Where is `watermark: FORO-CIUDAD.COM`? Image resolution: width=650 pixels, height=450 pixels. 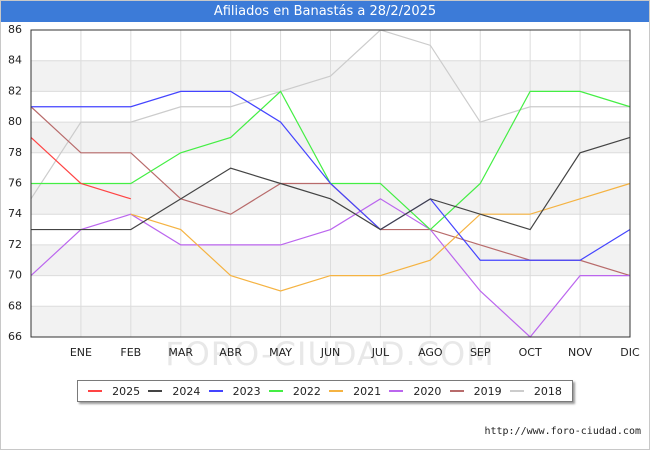 watermark: FORO-CIUDAD.COM is located at coordinates (330, 354).